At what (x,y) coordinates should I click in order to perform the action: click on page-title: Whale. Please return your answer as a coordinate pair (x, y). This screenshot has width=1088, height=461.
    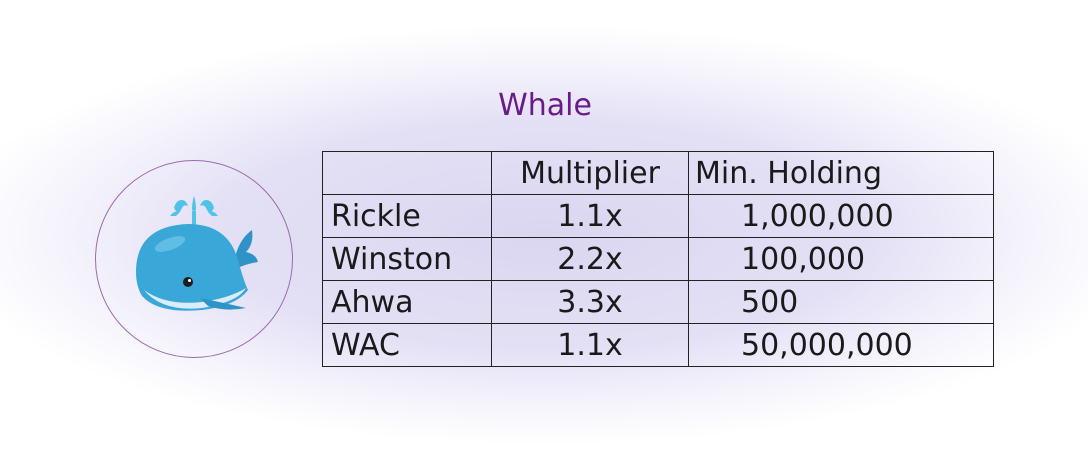
    Looking at the image, I should click on (545, 105).